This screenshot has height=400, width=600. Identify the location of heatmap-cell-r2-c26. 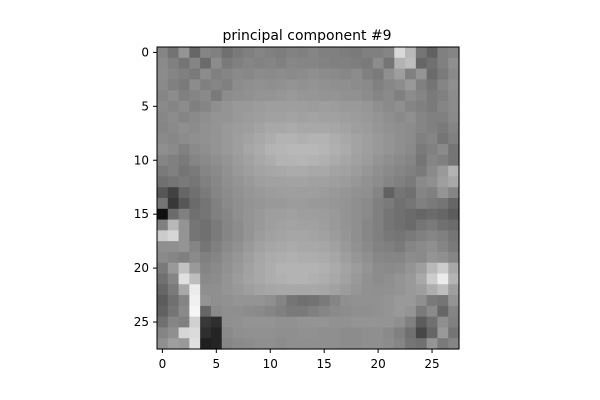
(442, 74).